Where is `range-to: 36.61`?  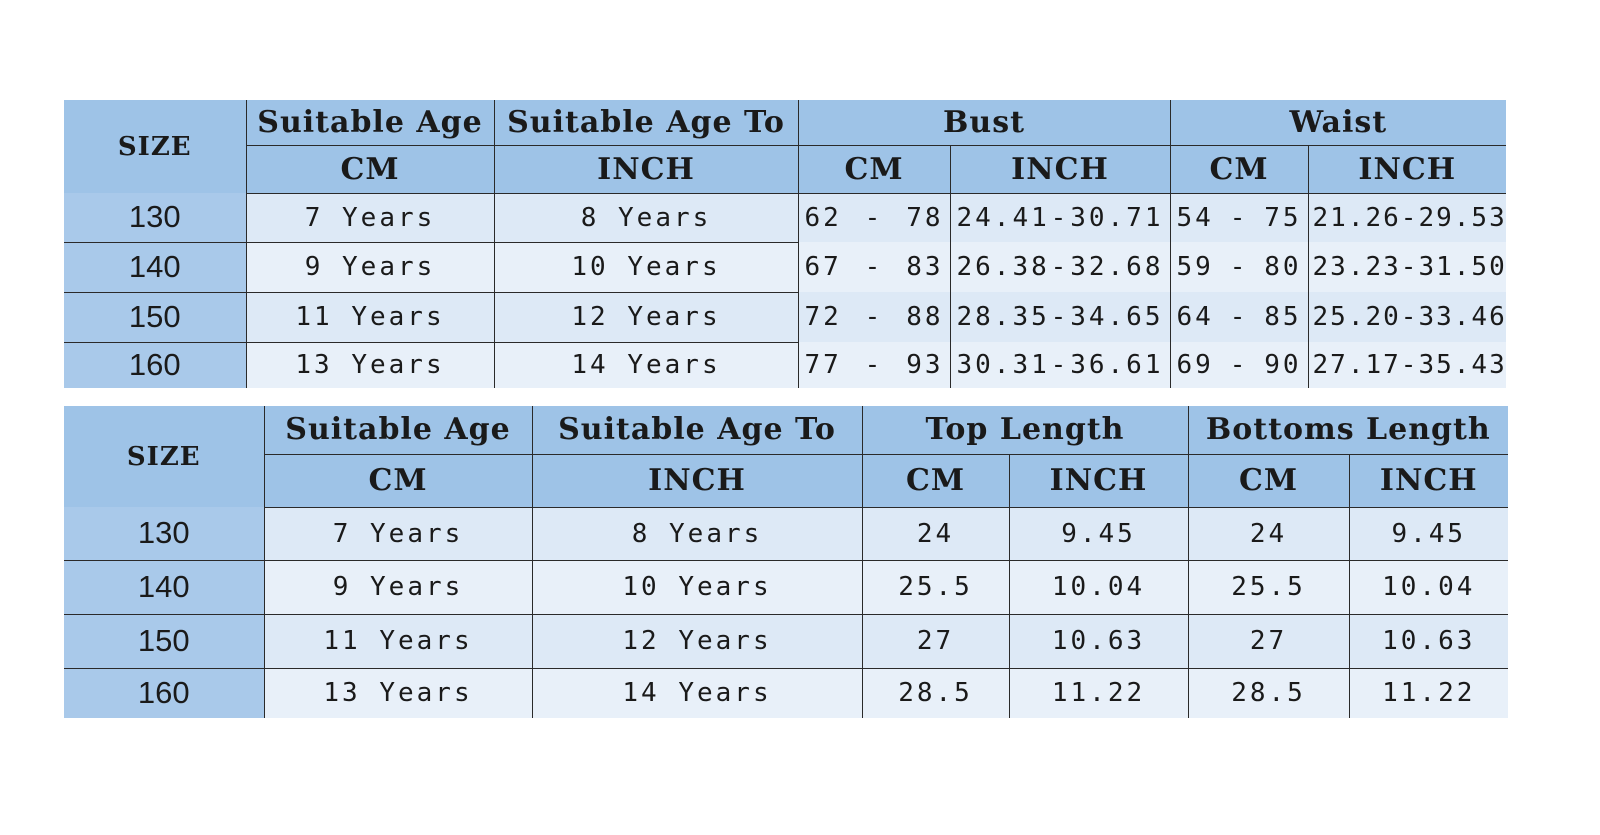 range-to: 36.61 is located at coordinates (1117, 365).